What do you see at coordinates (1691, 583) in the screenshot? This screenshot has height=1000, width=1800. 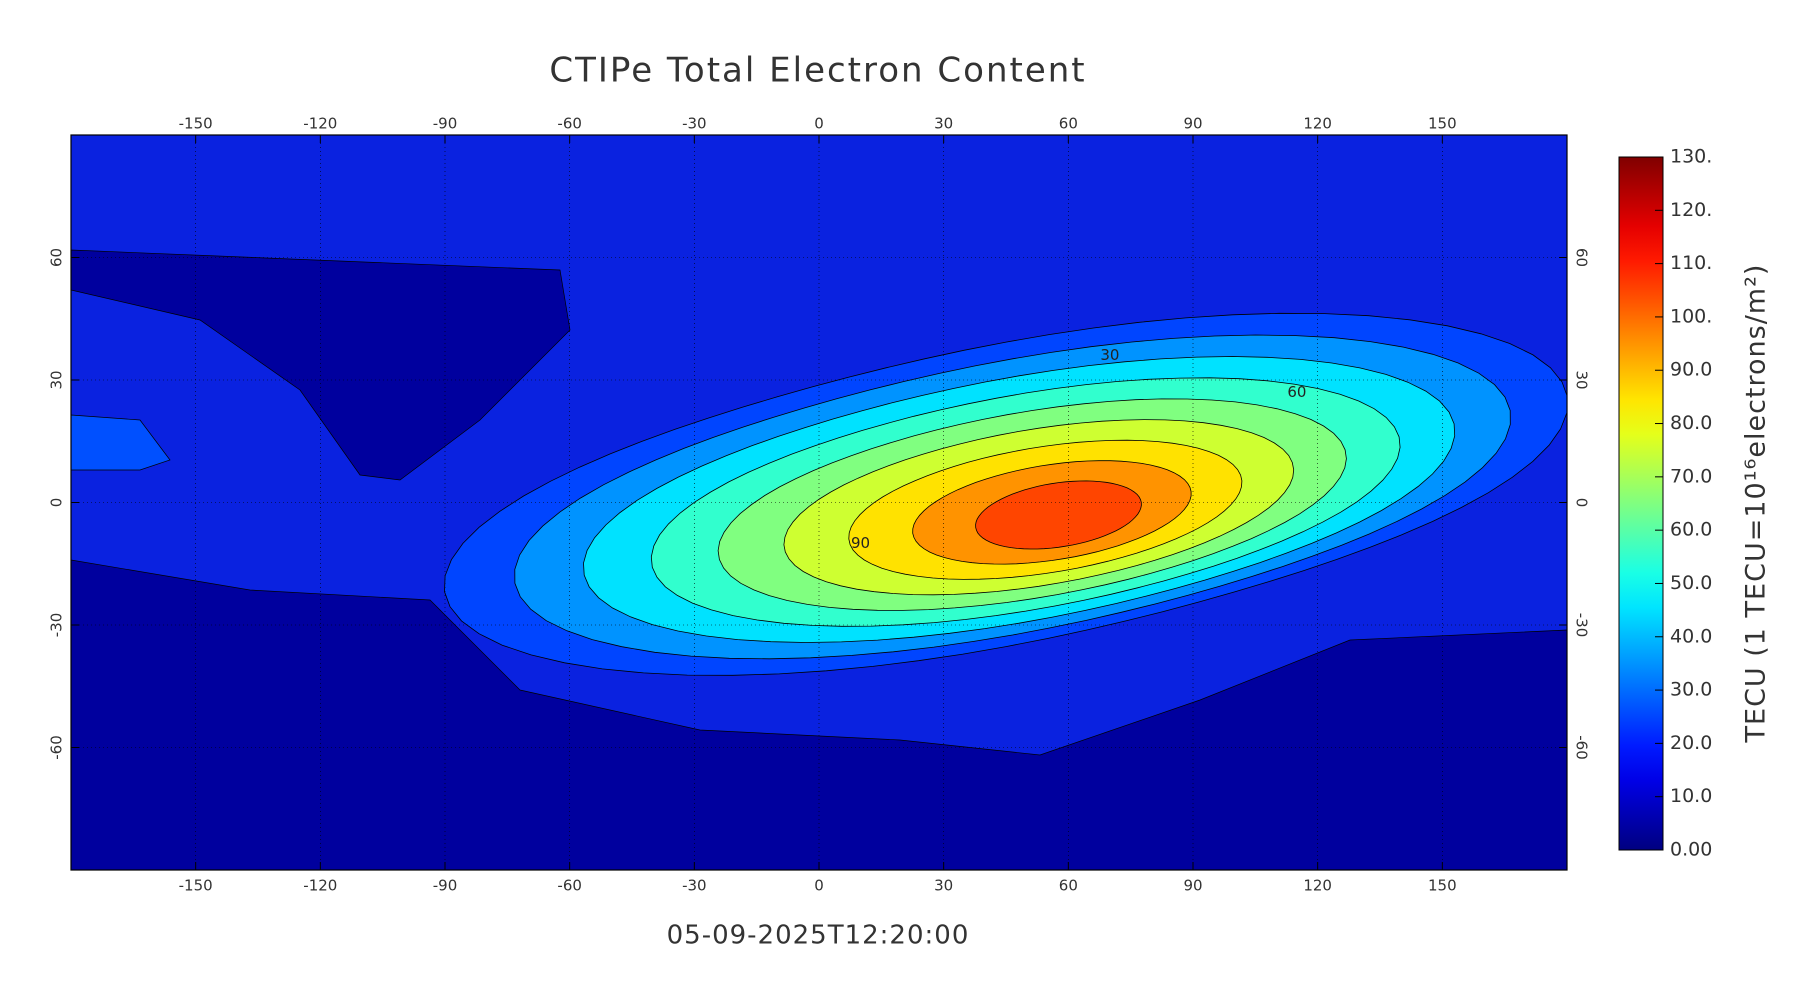 I see `colorbar-tick-label: 50.0` at bounding box center [1691, 583].